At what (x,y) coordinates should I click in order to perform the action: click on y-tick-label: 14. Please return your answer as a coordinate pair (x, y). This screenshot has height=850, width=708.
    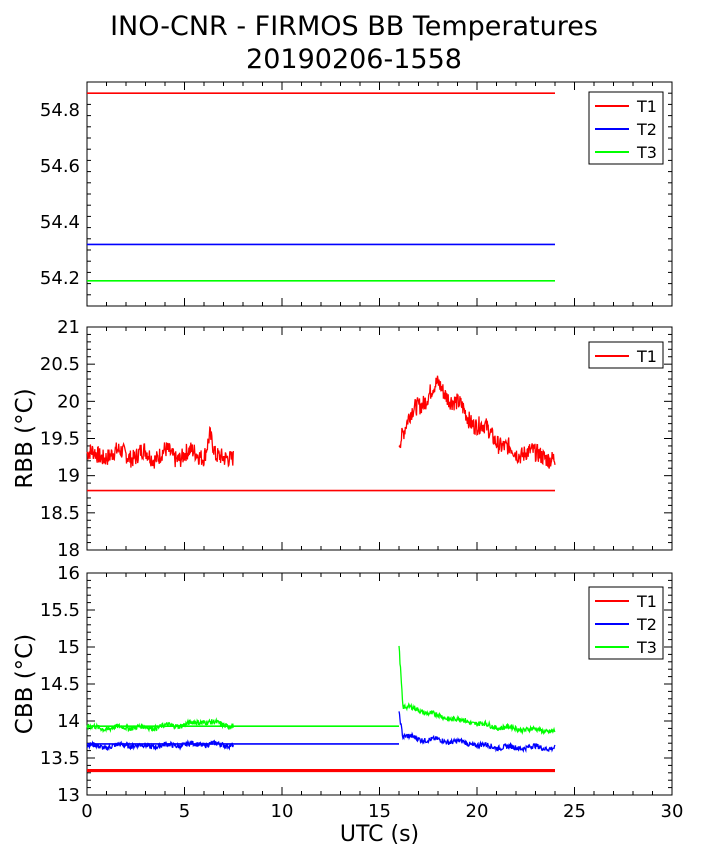
    Looking at the image, I should click on (68, 721).